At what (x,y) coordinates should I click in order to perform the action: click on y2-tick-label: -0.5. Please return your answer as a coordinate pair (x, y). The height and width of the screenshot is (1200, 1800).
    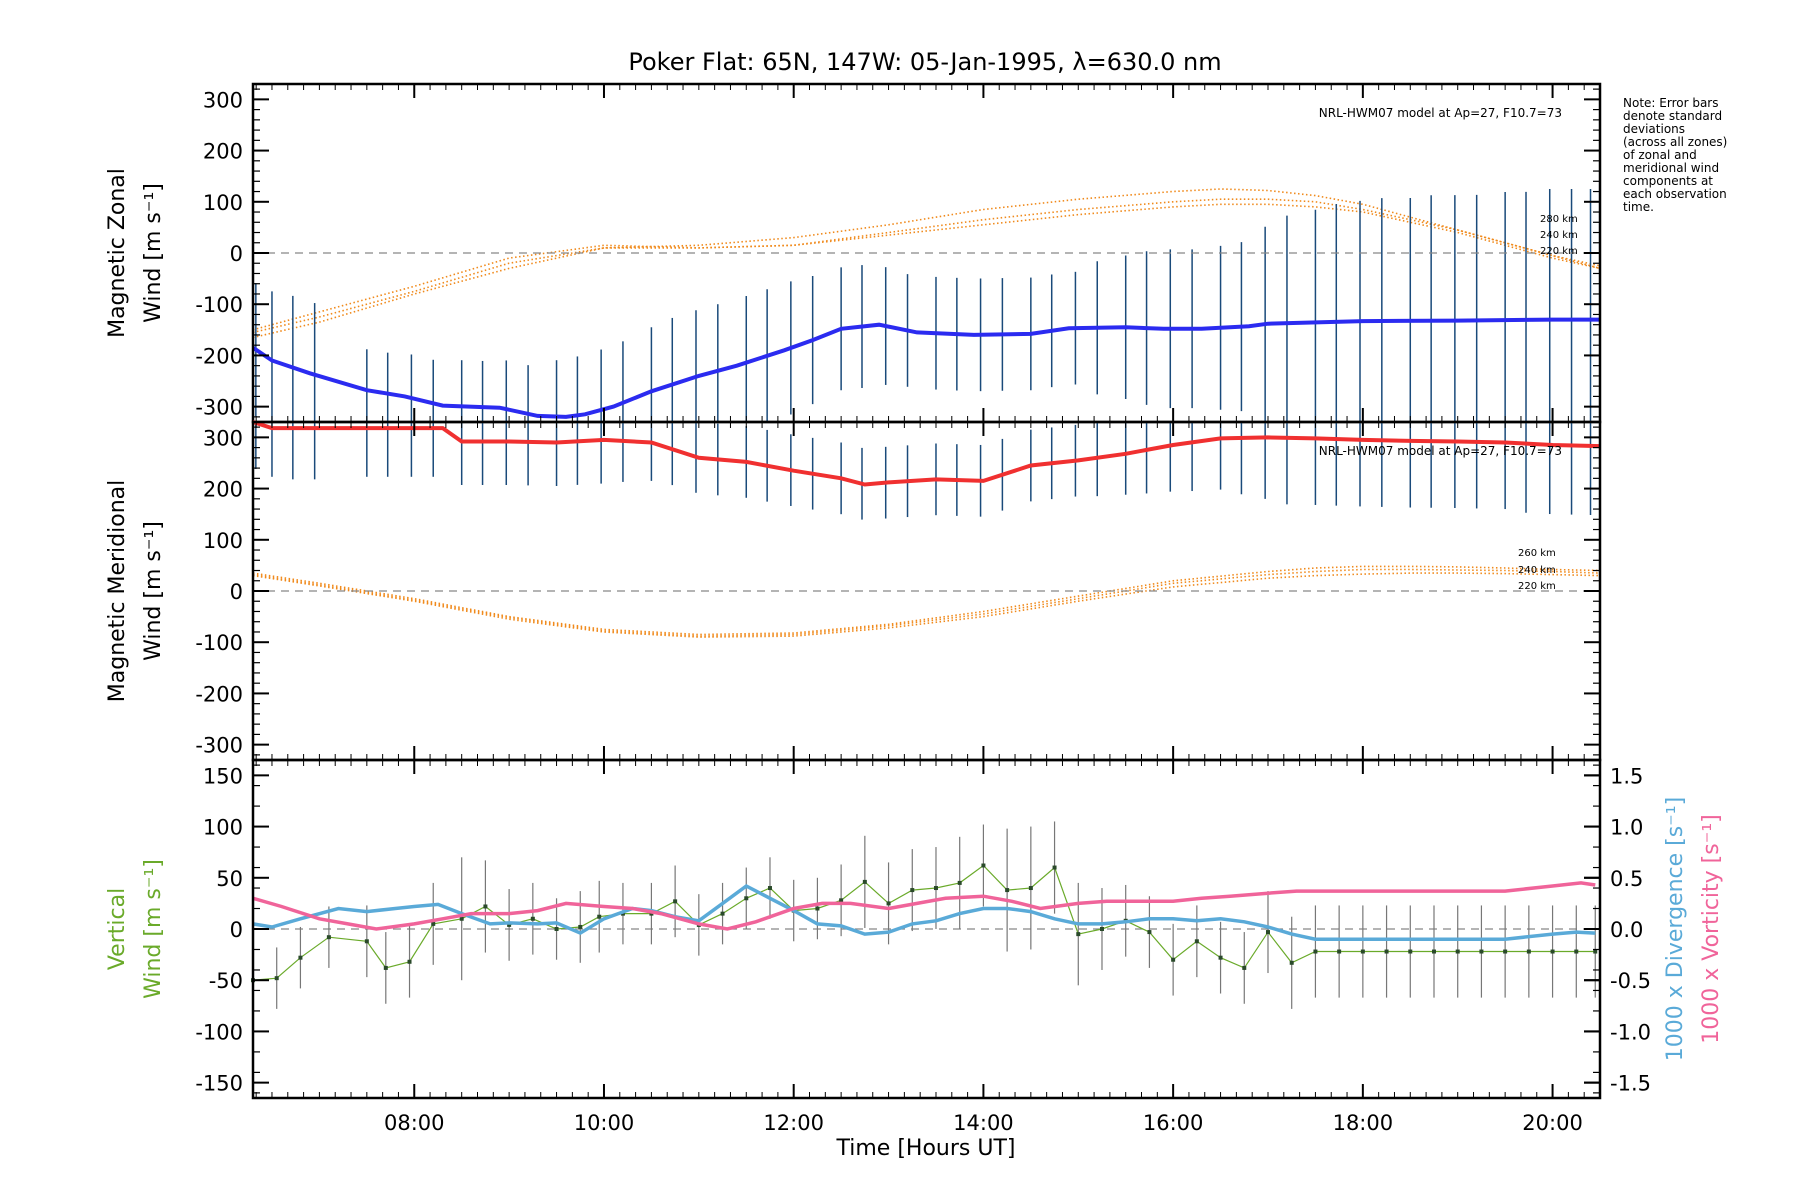
    Looking at the image, I should click on (1630, 981).